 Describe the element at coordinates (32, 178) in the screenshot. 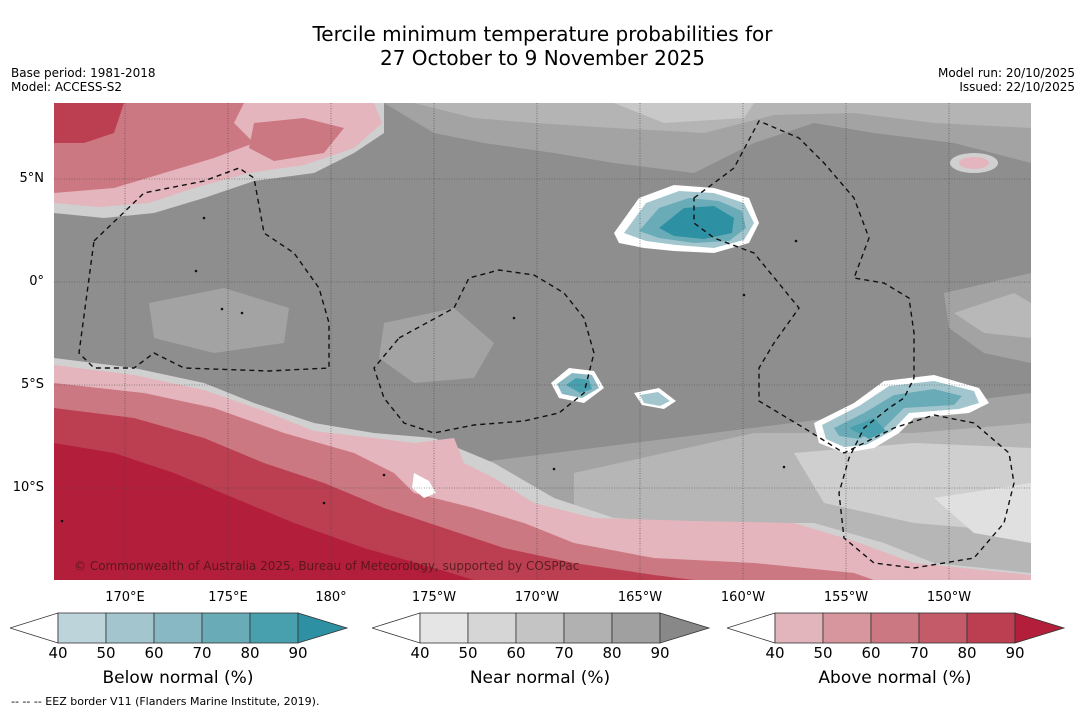

I see `lat-label-5n: 5°N` at that location.